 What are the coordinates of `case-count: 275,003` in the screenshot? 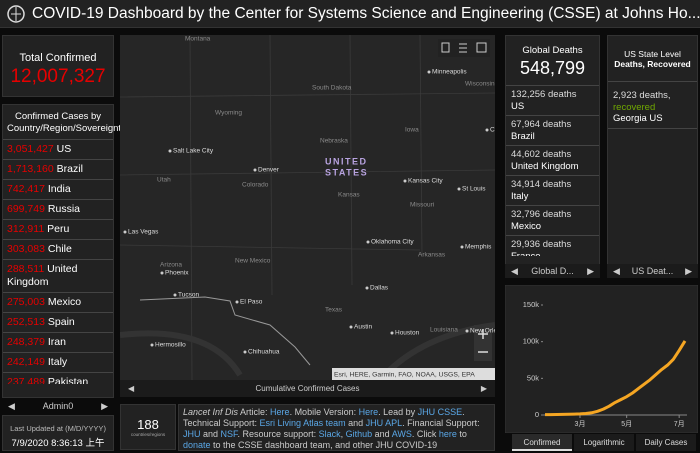 It's located at (26, 302).